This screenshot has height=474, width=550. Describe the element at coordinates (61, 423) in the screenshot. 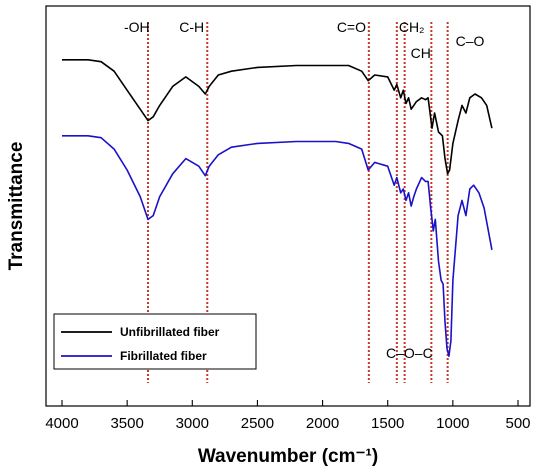

I see `x-tick-label-4000: 4000` at that location.